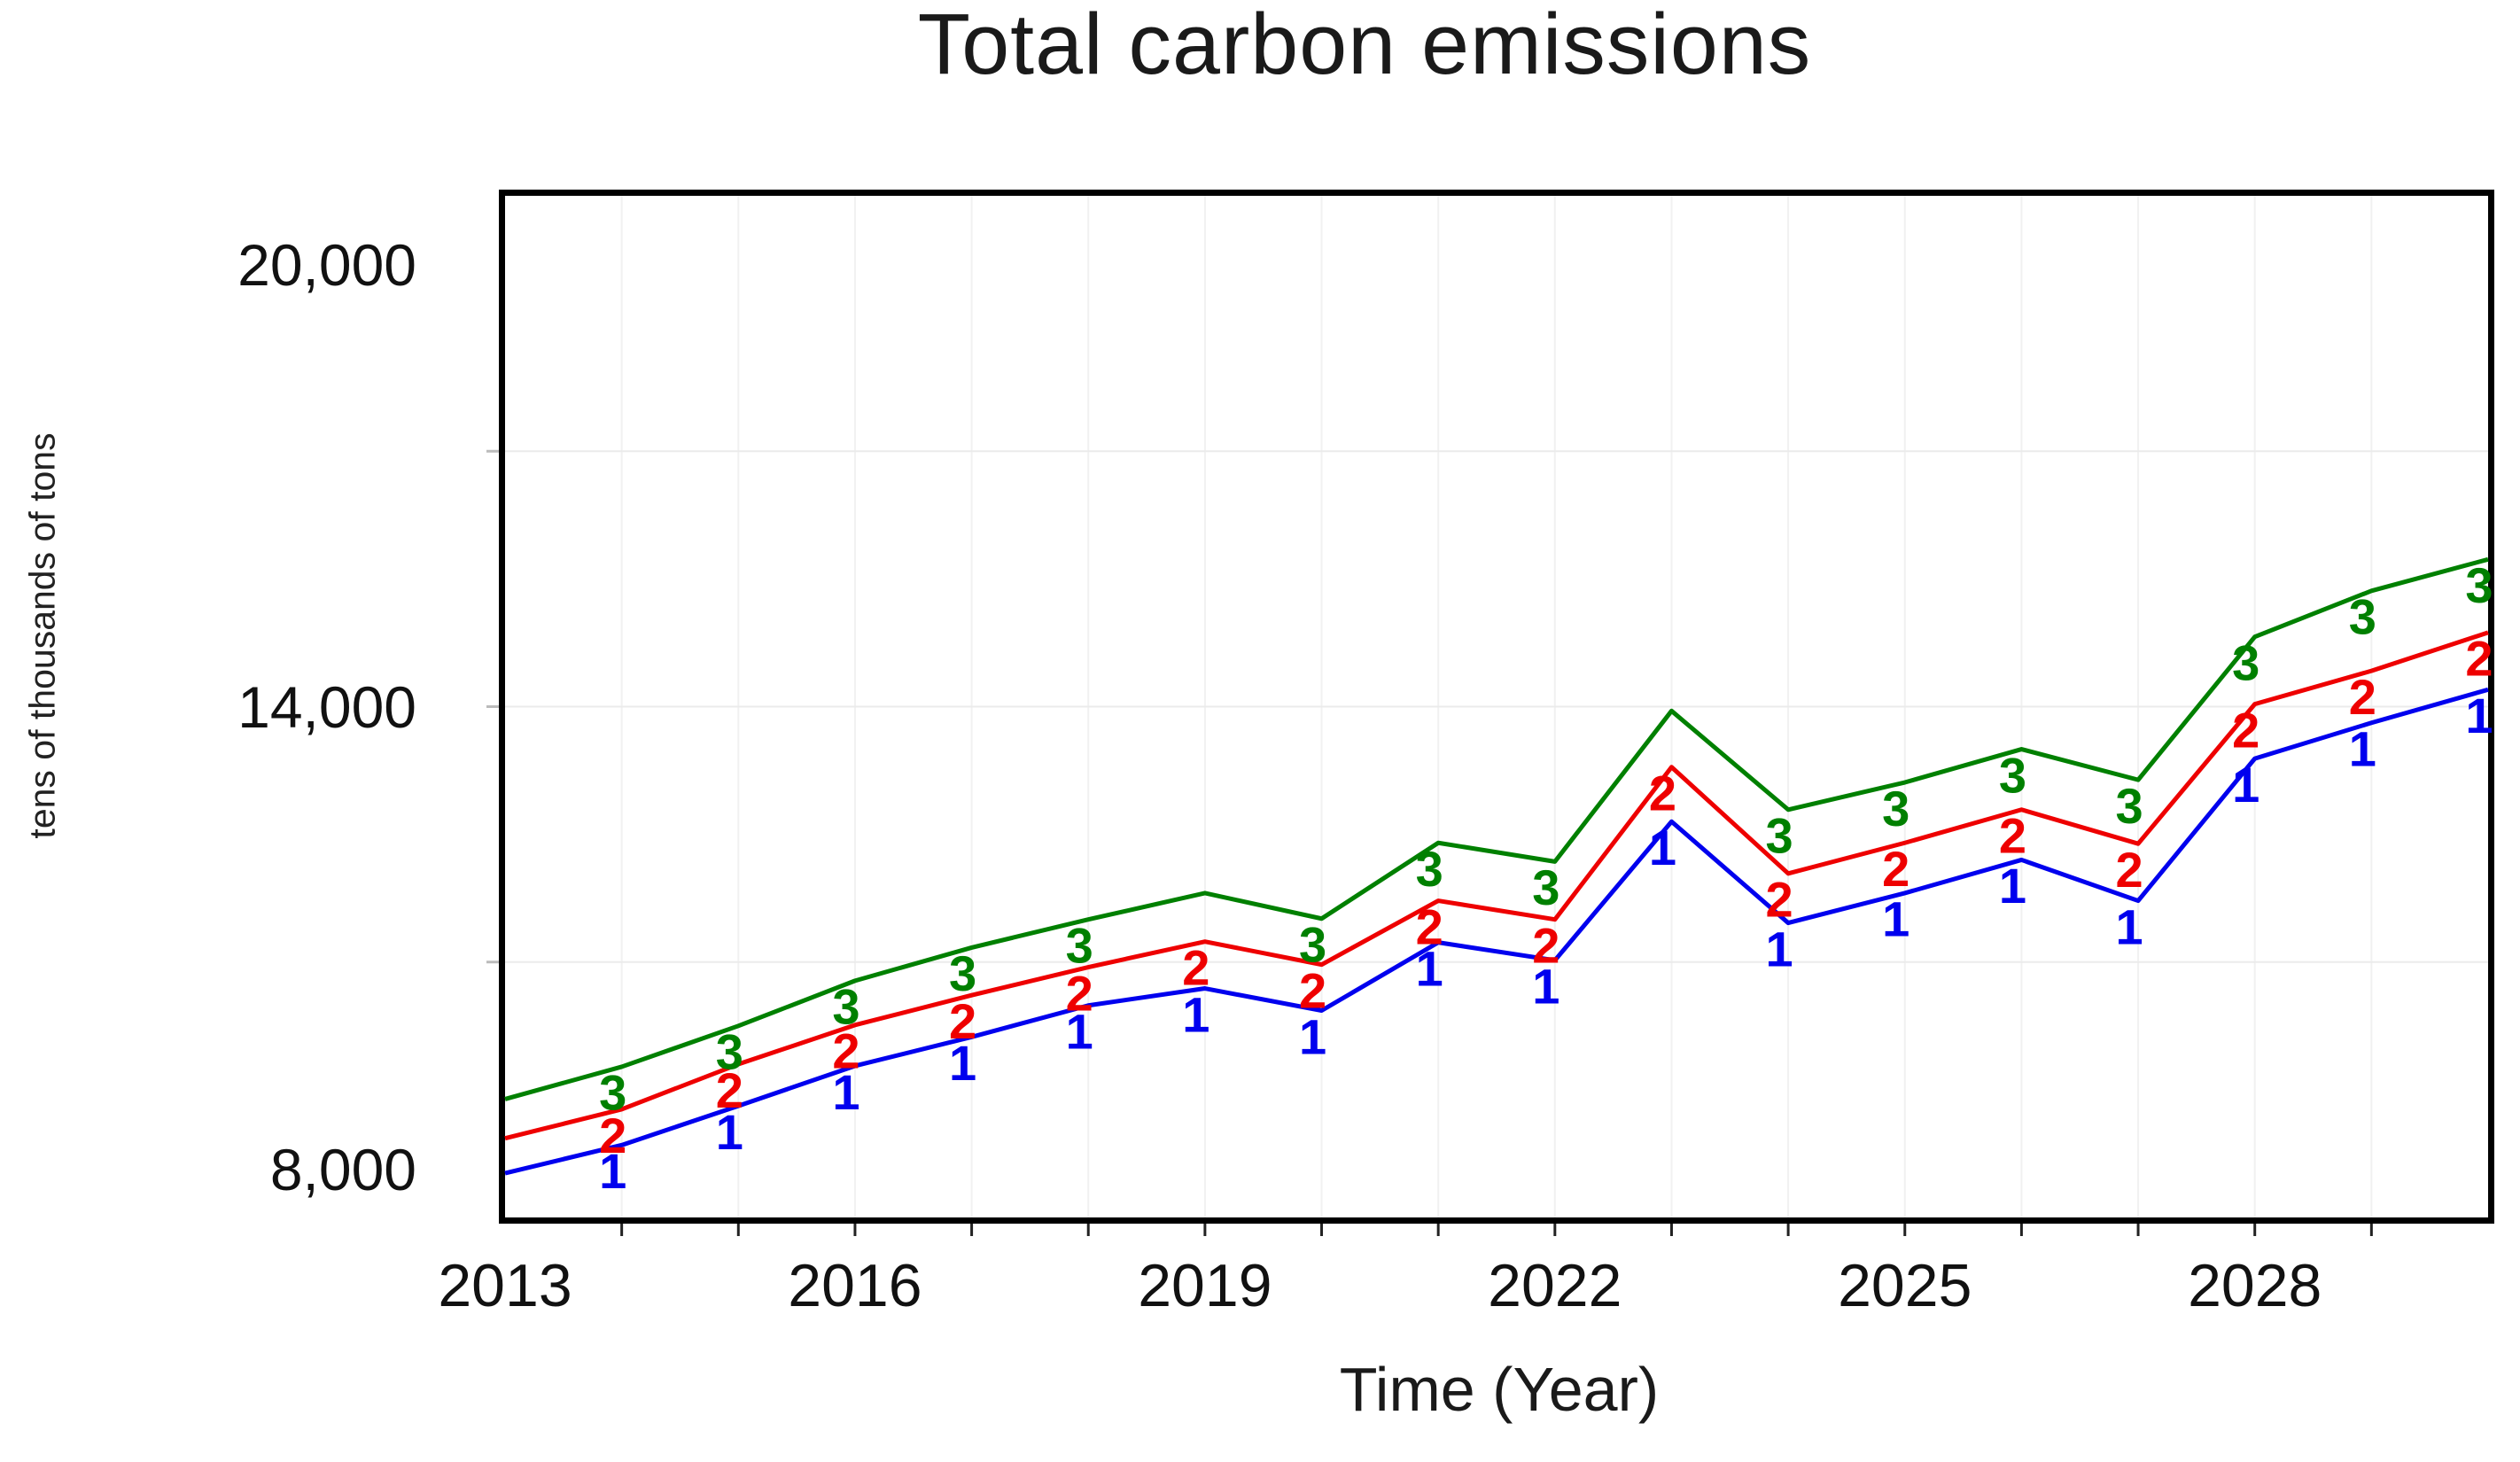  What do you see at coordinates (1364, 46) in the screenshot?
I see `chart-title: Total carbon emissions` at bounding box center [1364, 46].